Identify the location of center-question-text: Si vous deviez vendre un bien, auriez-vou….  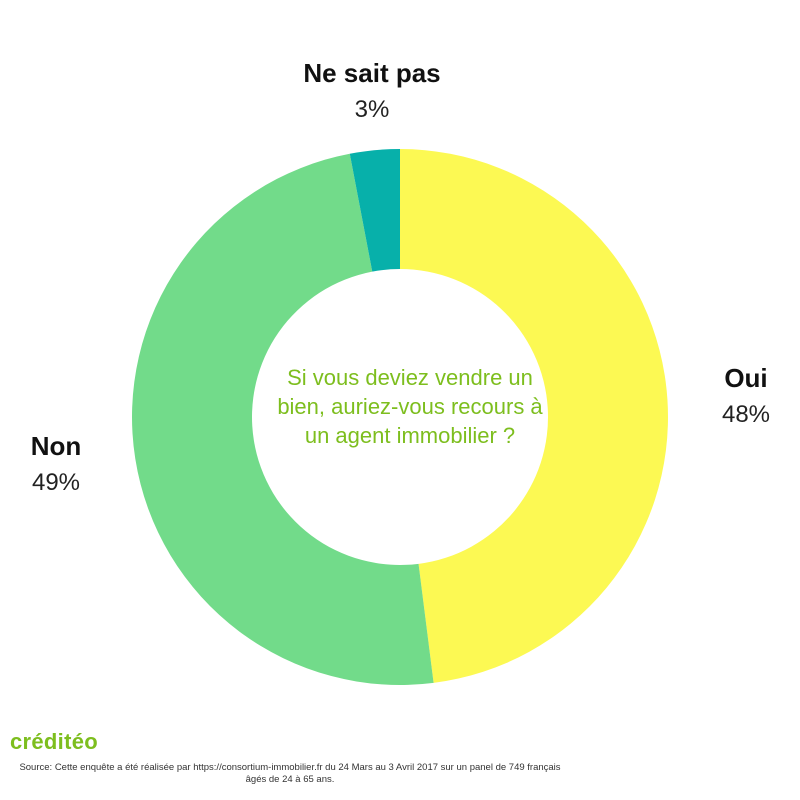
(410, 406).